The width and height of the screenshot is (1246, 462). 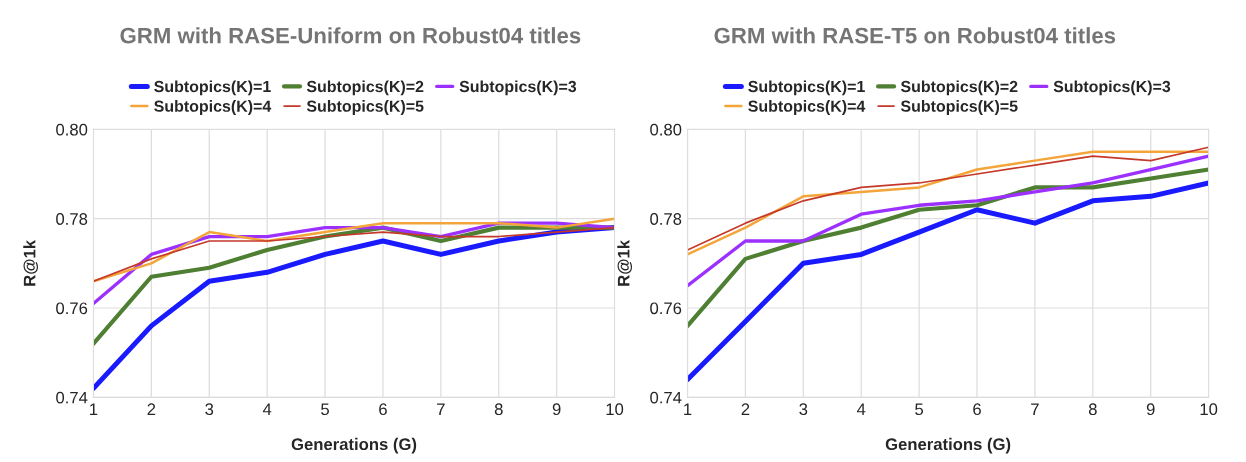 What do you see at coordinates (948, 221) in the screenshot?
I see `line-series` at bounding box center [948, 221].